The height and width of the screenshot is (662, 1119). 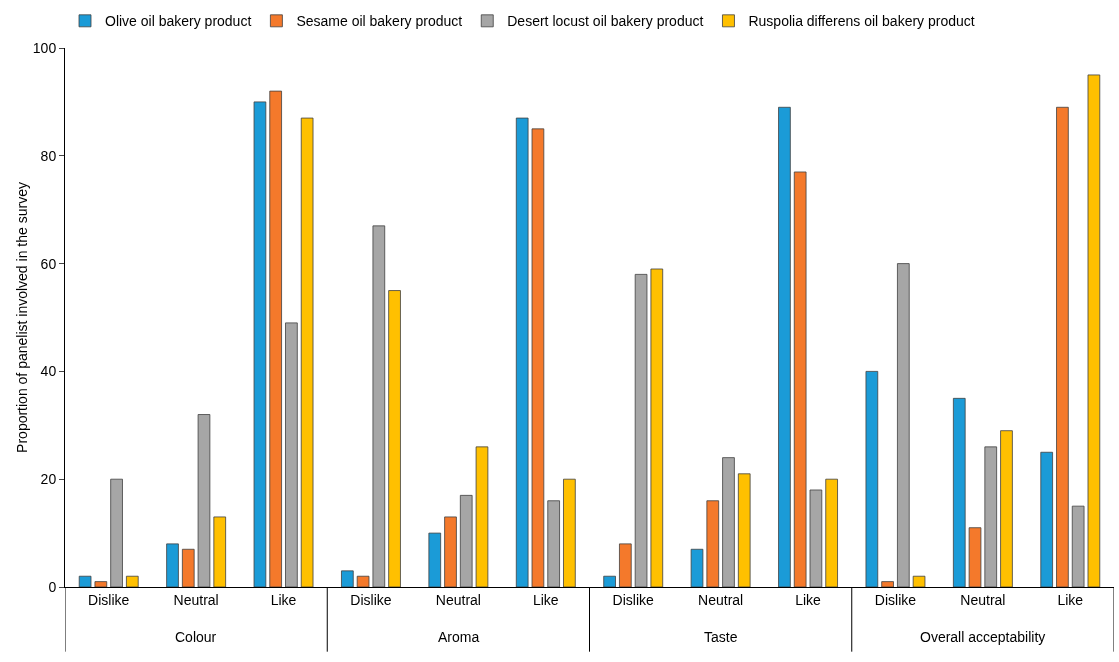 What do you see at coordinates (48, 371) in the screenshot?
I see `y-tick-label: 40` at bounding box center [48, 371].